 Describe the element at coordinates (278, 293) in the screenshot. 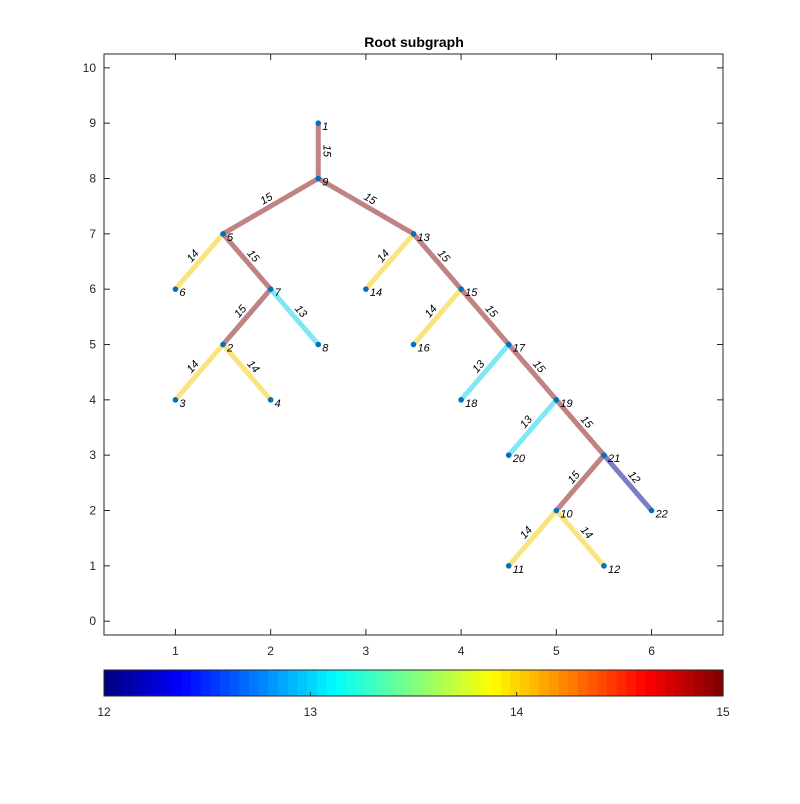

I see `node-label: 7` at that location.